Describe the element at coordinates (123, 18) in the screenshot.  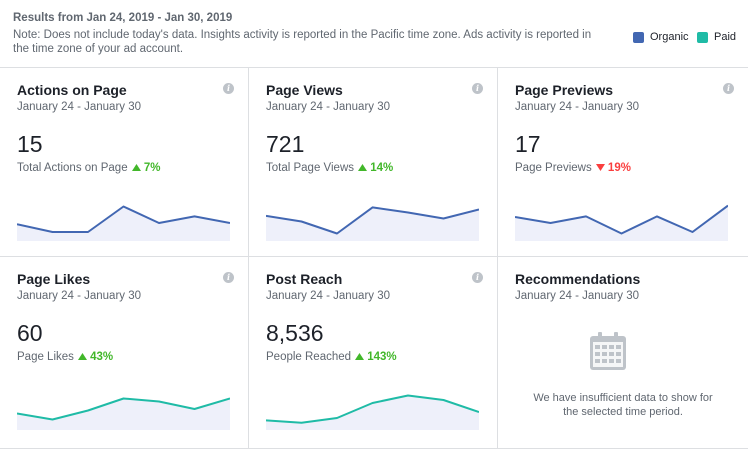
I see `date-range-label: Results from Jan 24, 2019 - Jan 30, 2019` at that location.